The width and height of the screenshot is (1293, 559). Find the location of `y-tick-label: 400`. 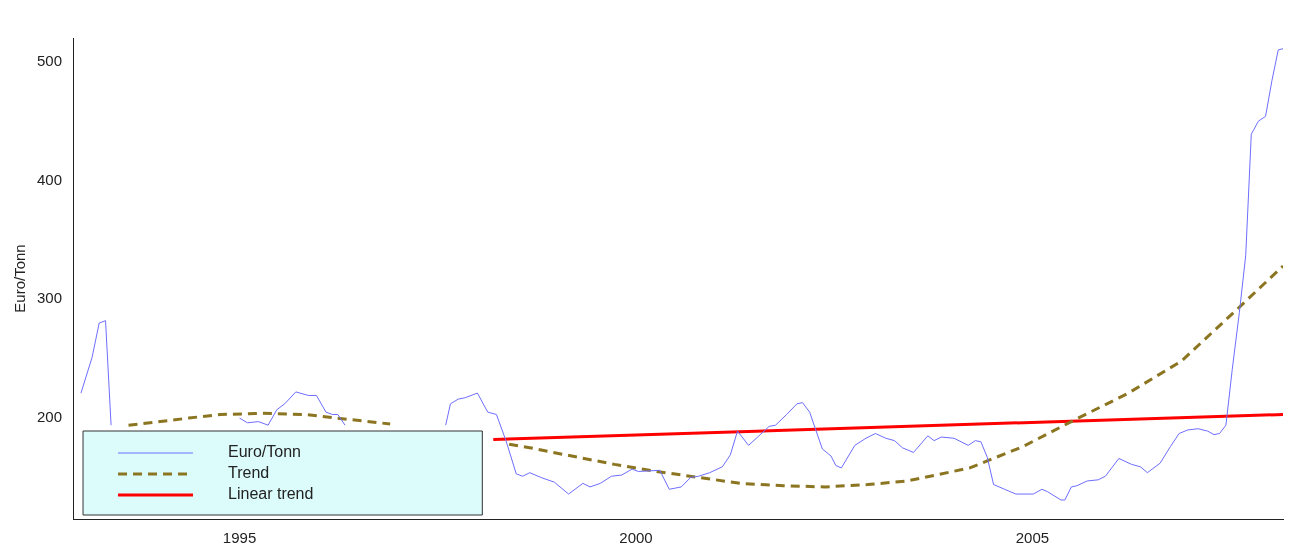

y-tick-label: 400 is located at coordinates (50, 179).